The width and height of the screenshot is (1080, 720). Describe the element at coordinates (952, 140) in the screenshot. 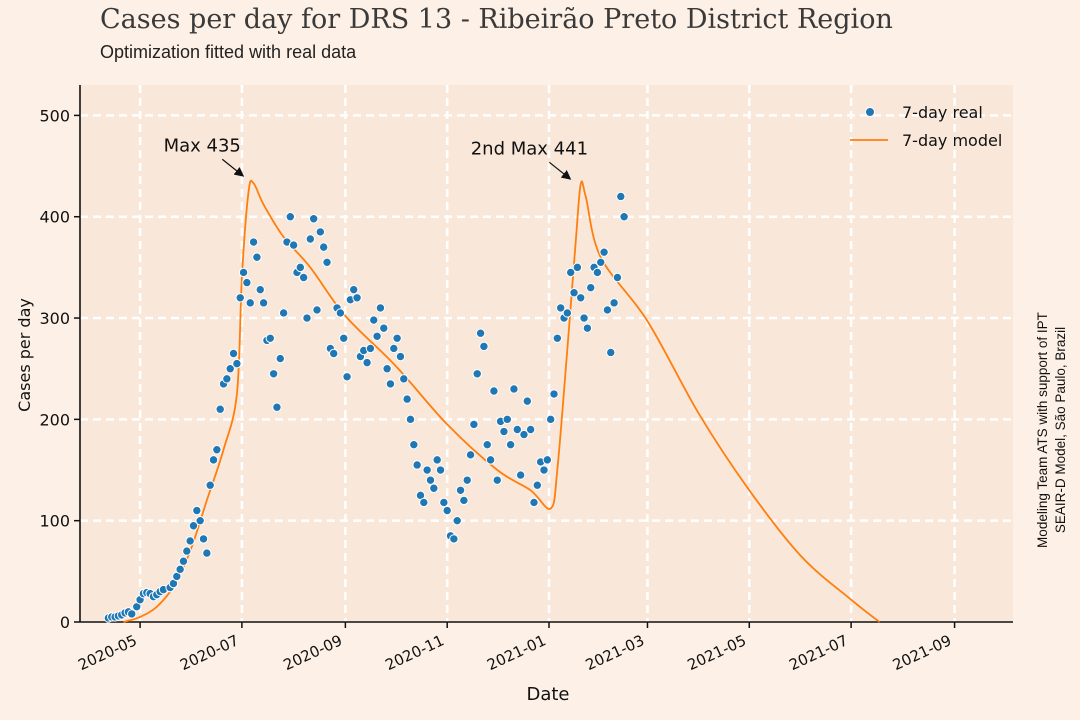

I see `legend-label-model: 7-day model` at that location.